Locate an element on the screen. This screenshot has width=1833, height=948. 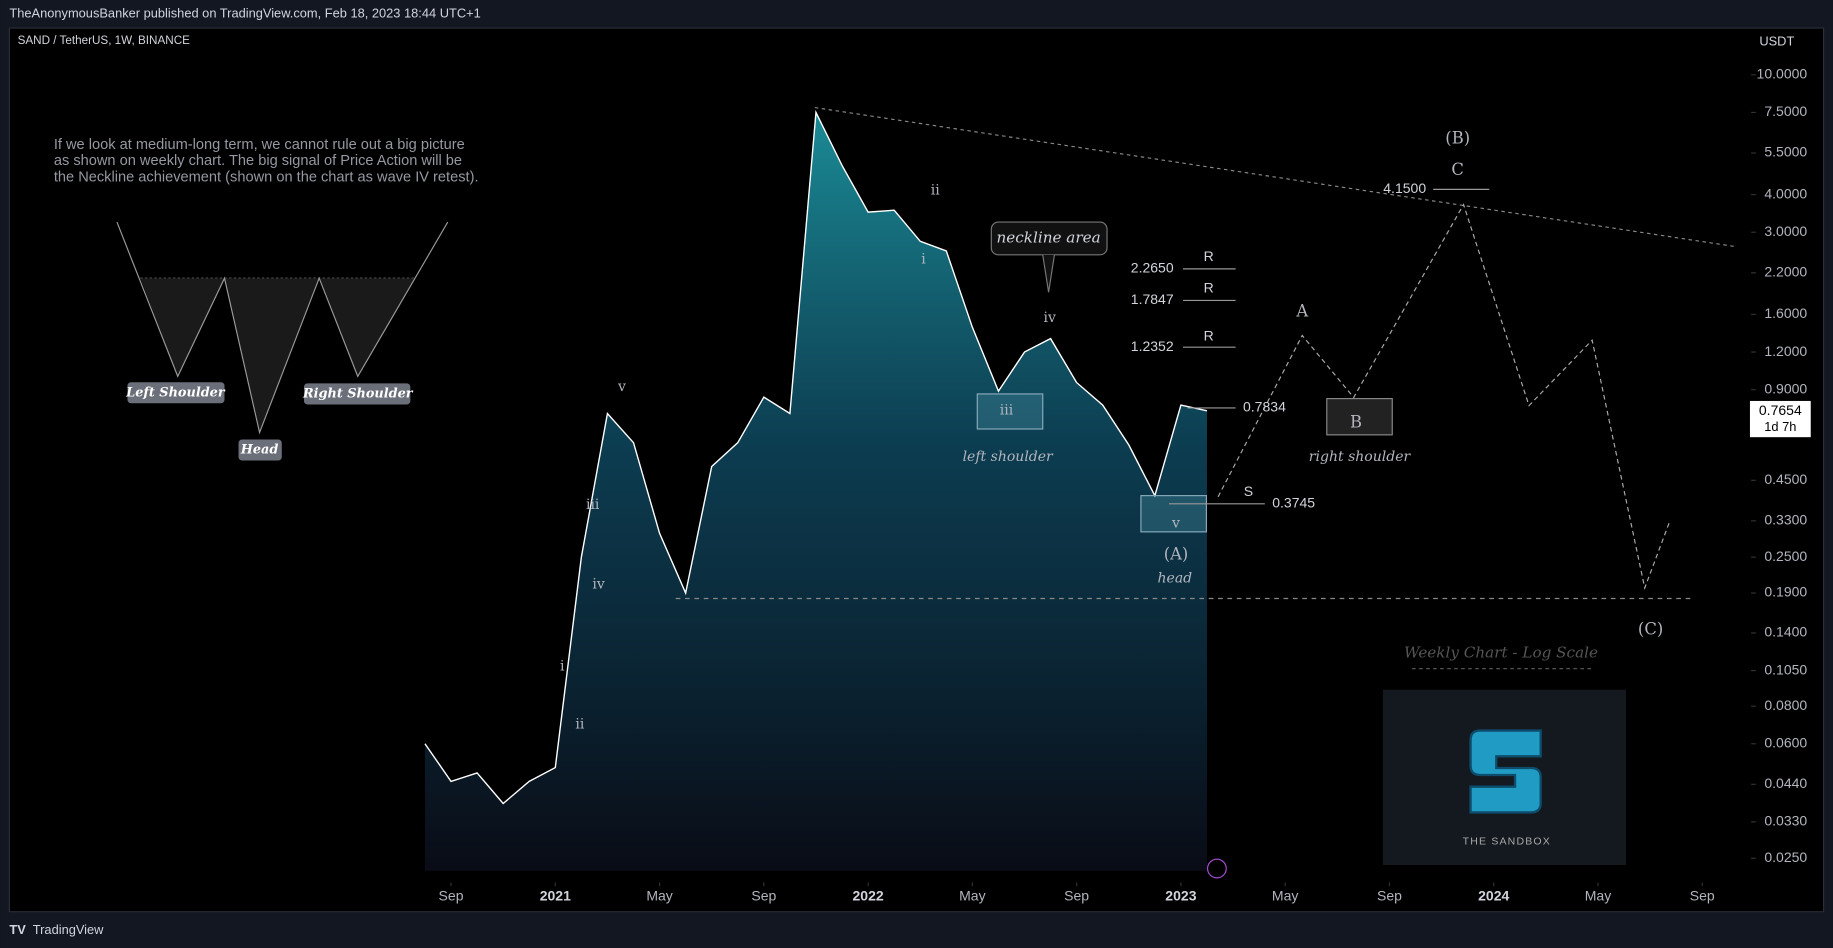
y-tick-label: 0.1400 is located at coordinates (1785, 632).